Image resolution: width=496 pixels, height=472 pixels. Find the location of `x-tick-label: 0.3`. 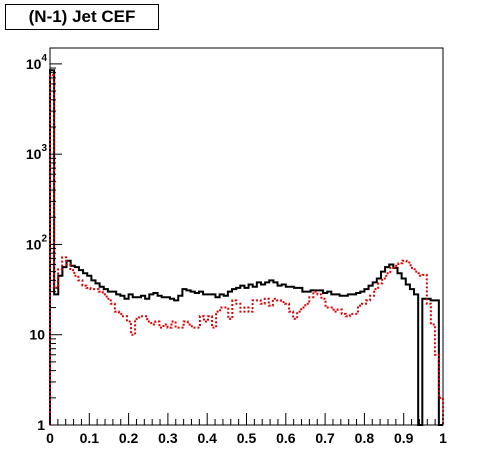

x-tick-label: 0.3 is located at coordinates (168, 438).